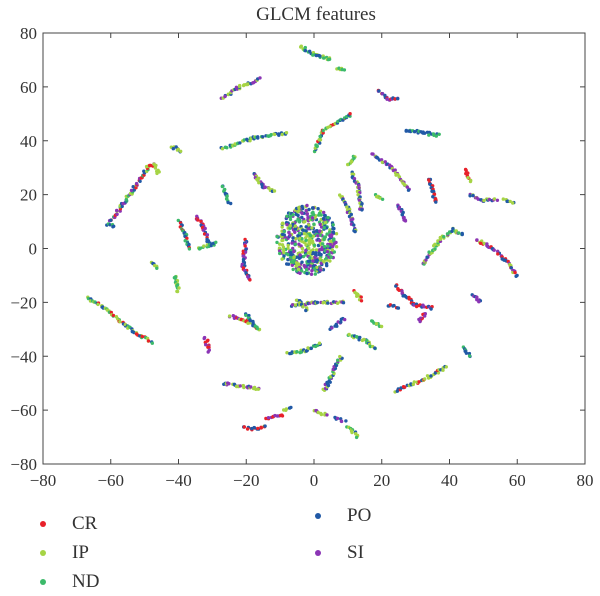 The image size is (600, 596). I want to click on x-tick-label: 20, so click(381, 480).